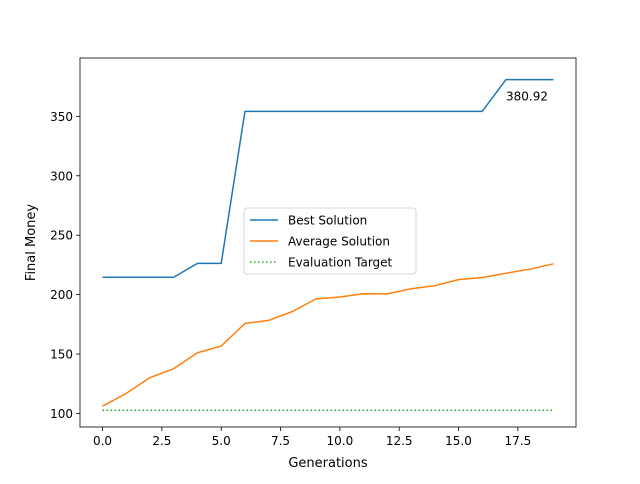 The width and height of the screenshot is (640, 484). I want to click on x-axis: 0.0 2.5 5.0 7.5 10.0 12.5 15.0 17.5, so click(312, 437).